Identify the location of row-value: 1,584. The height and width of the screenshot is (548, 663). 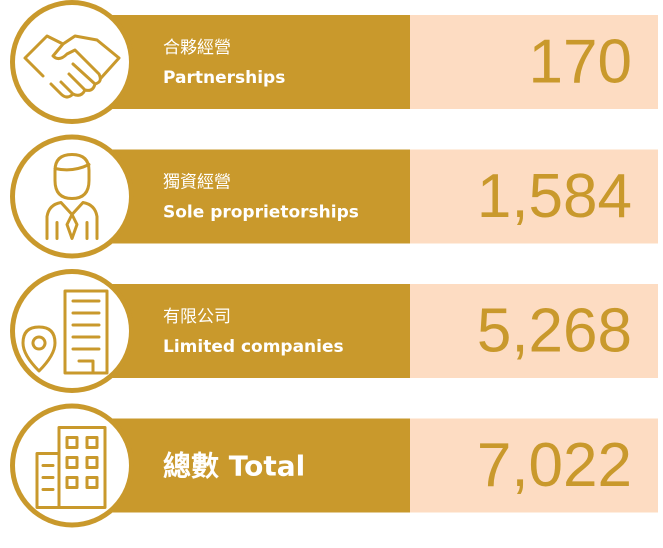
(554, 196).